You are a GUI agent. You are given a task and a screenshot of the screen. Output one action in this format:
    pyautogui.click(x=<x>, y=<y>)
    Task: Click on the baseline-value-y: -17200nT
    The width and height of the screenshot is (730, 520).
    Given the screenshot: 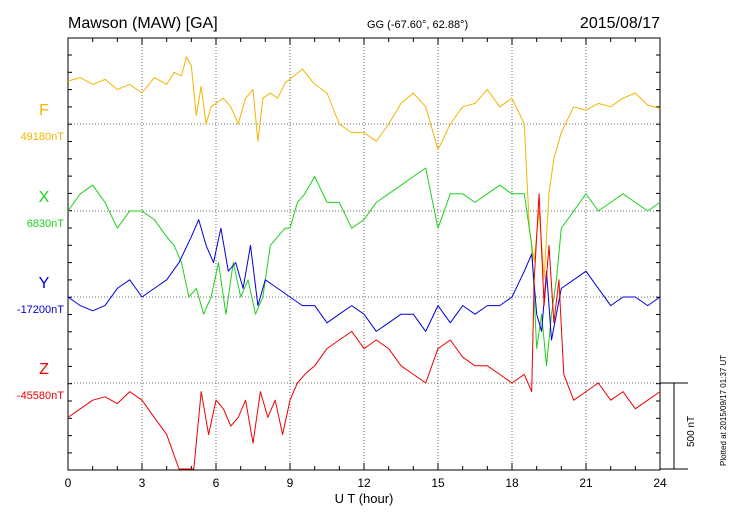 What is the action you would take?
    pyautogui.click(x=40, y=310)
    